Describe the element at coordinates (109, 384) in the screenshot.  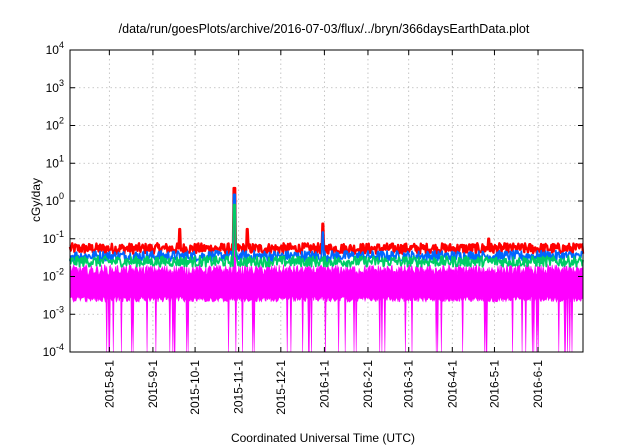
I see `x-tick-label: 2015-8-1` at that location.